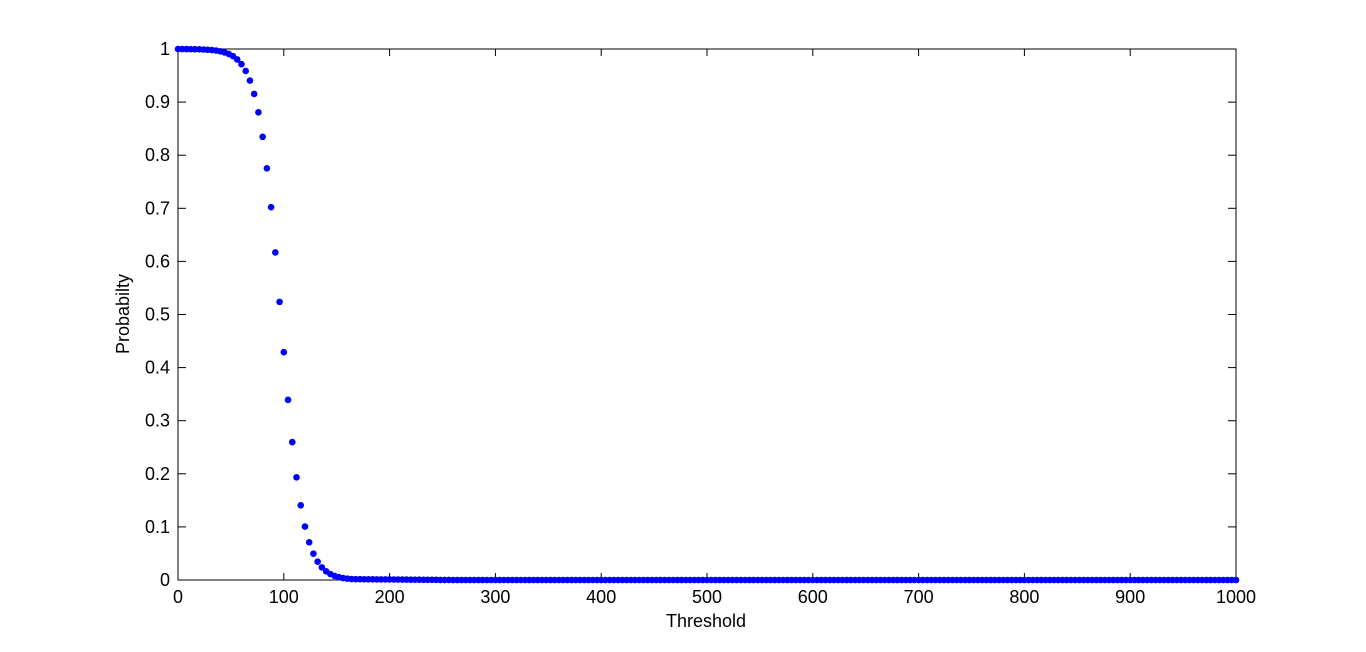 Image resolution: width=1366 pixels, height=652 pixels. Describe the element at coordinates (157, 474) in the screenshot. I see `y-tick-label: 0.2` at that location.